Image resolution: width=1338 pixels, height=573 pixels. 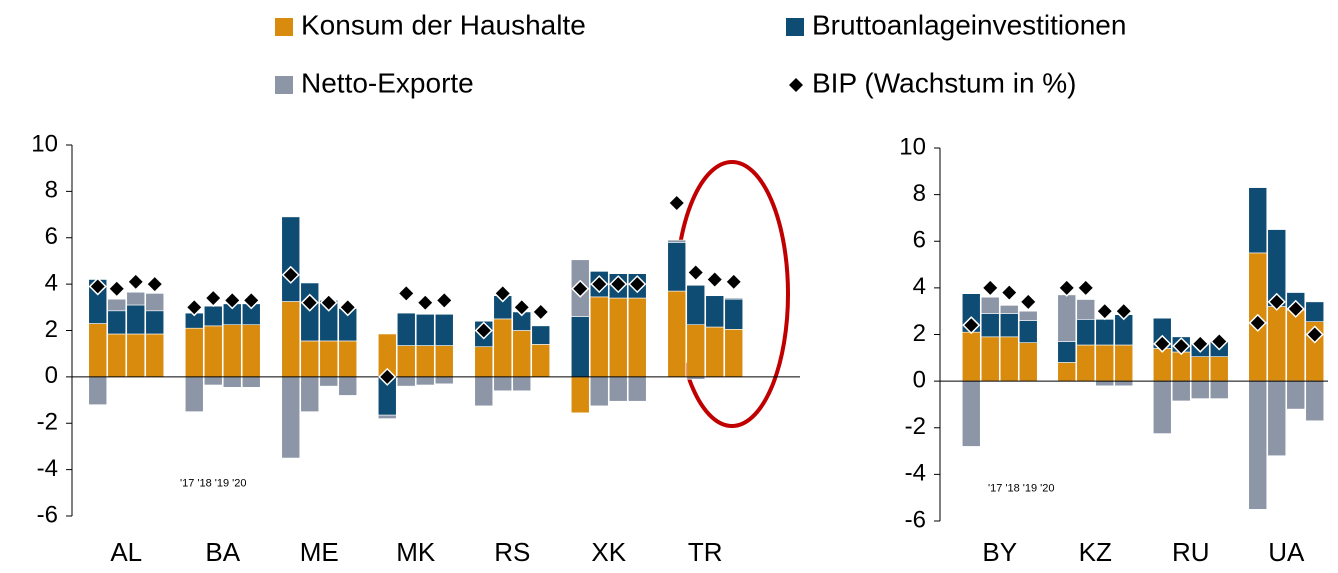 What do you see at coordinates (999, 552) in the screenshot?
I see `x-category-label: BY` at bounding box center [999, 552].